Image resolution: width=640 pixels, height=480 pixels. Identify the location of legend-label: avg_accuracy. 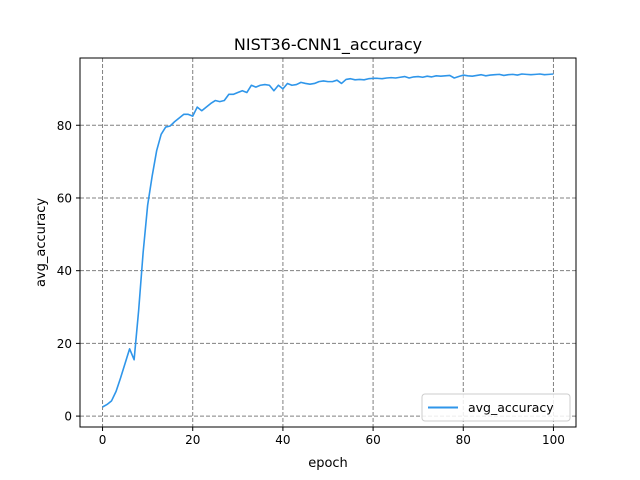
(511, 407).